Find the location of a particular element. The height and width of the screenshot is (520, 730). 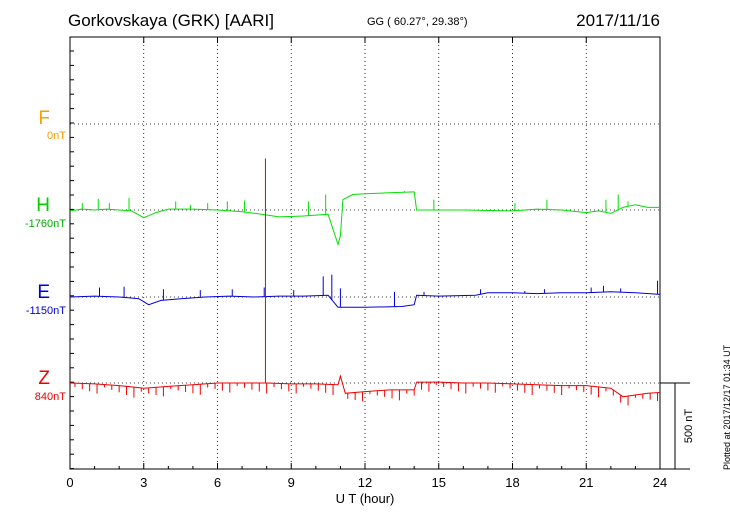

x-tick-label-6: 6 is located at coordinates (217, 482).